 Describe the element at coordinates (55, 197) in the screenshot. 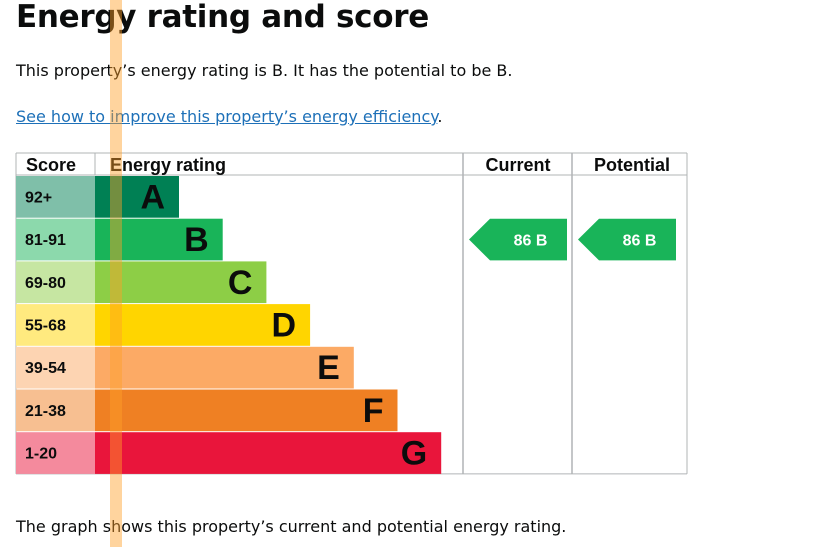

I see `score-cell-a` at that location.